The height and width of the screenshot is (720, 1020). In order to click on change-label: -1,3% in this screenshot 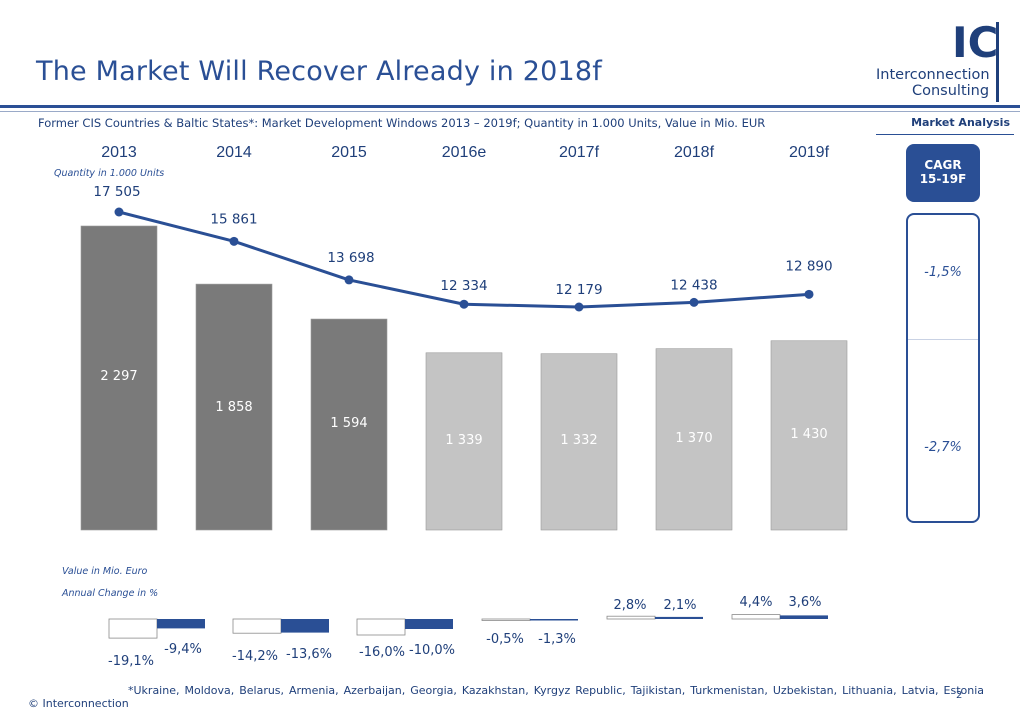, I will do `click(557, 639)`.